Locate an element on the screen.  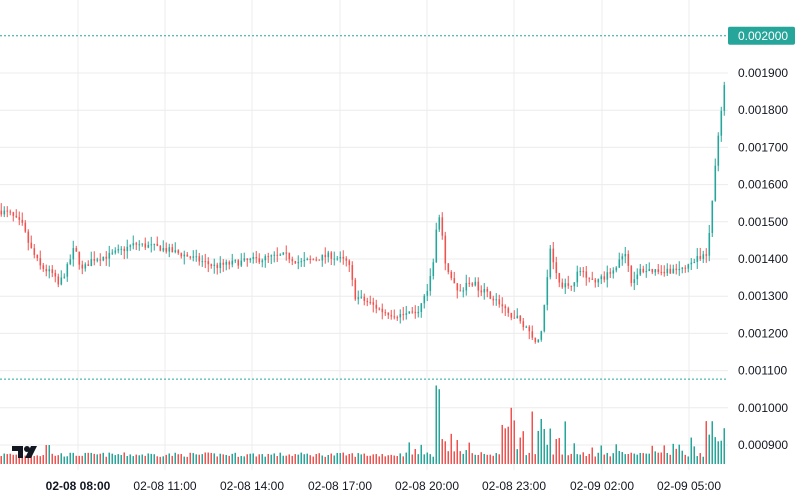
price-tick-label: 0.001800 is located at coordinates (763, 110).